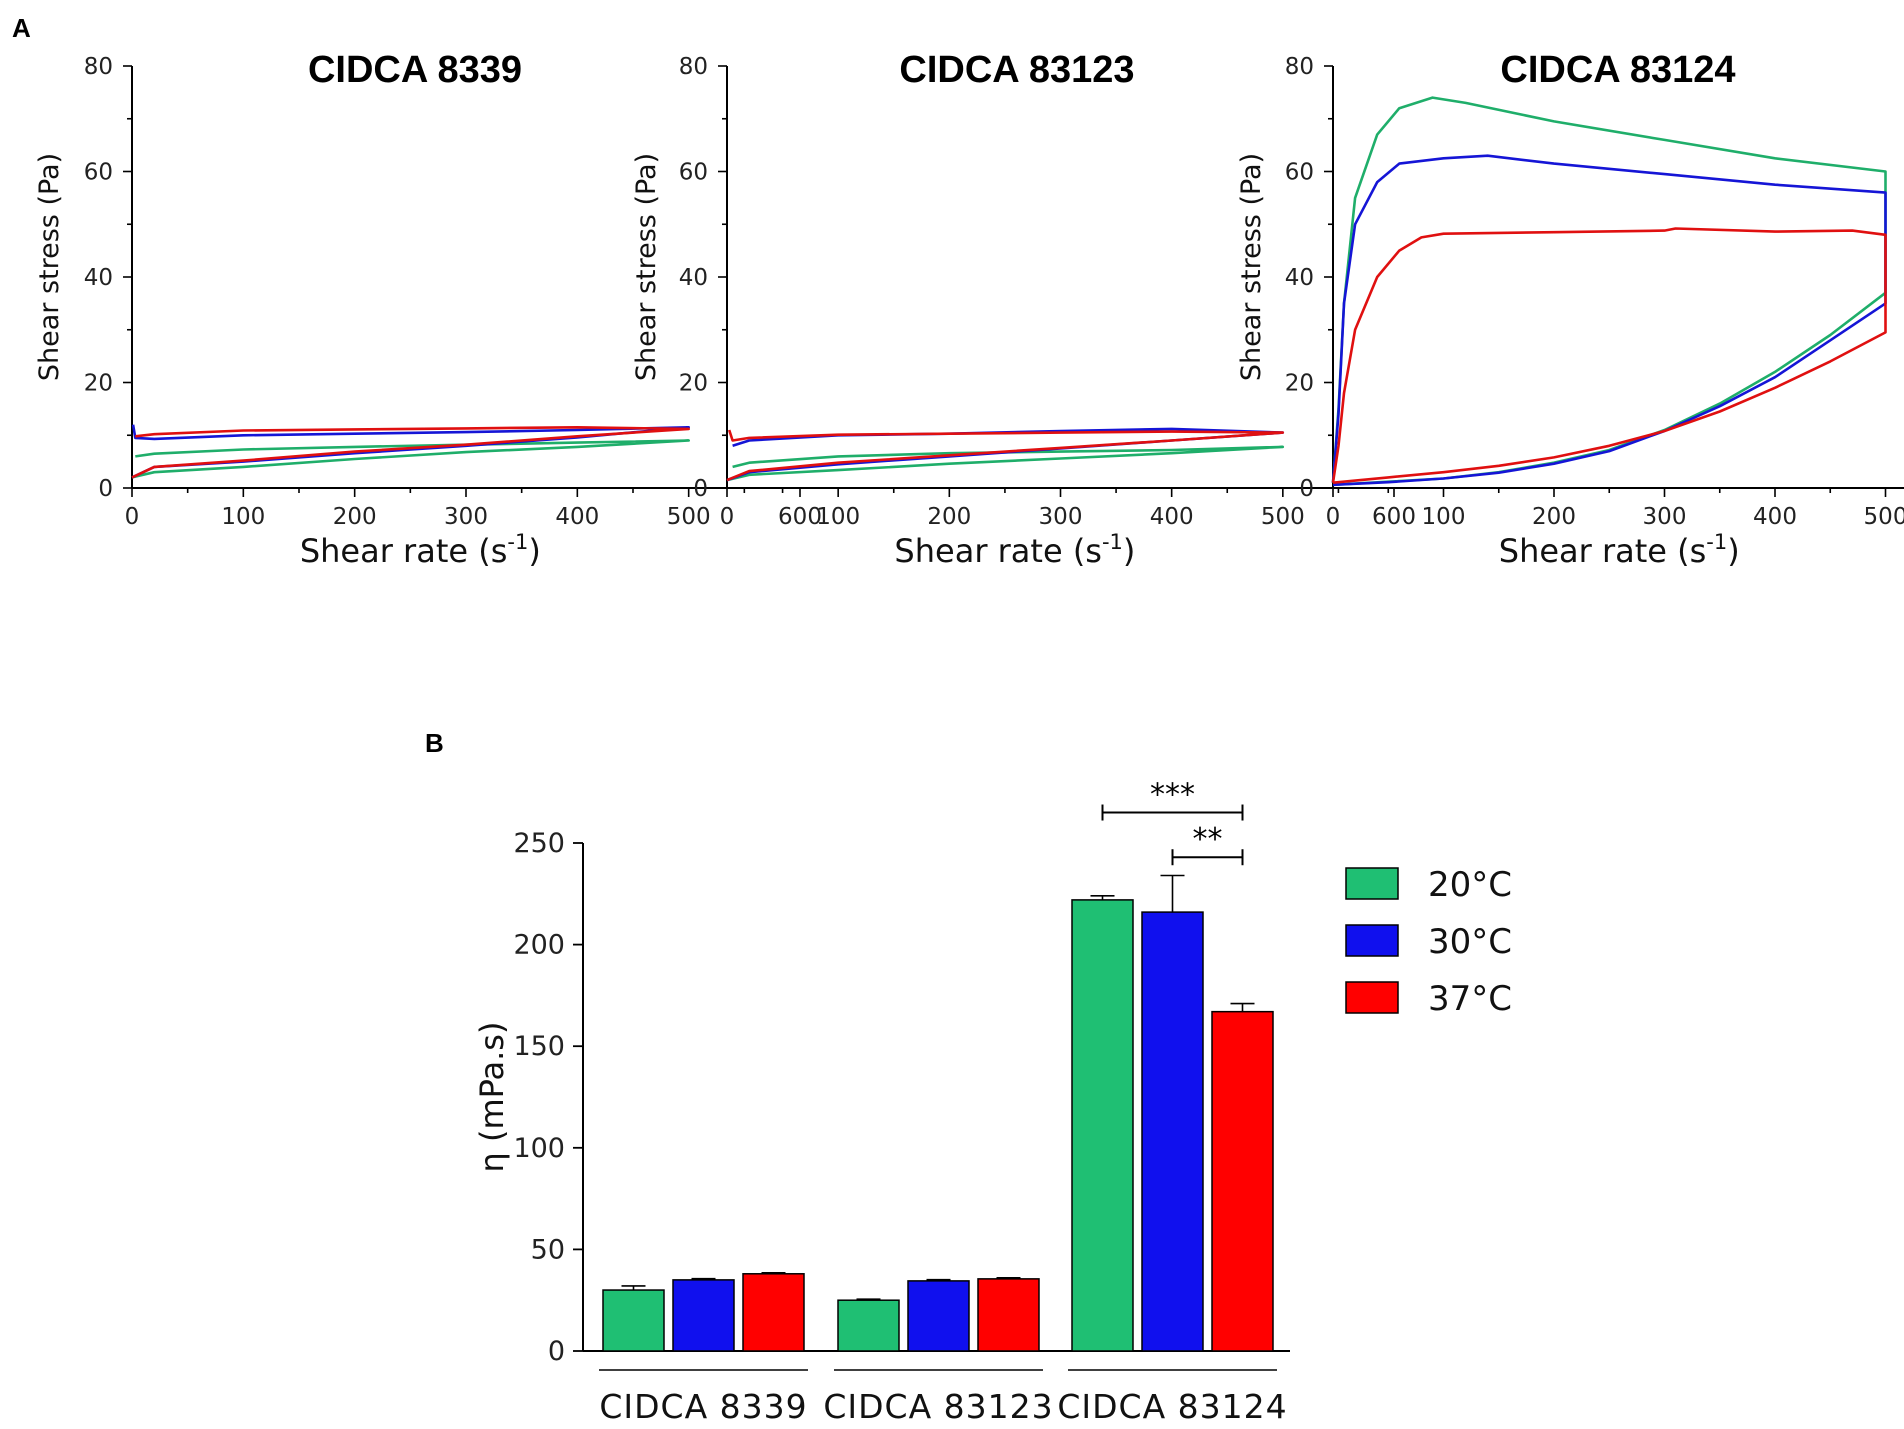 This screenshot has height=1429, width=1904. What do you see at coordinates (548, 1249) in the screenshot?
I see `bar-y-tick-label: 50` at bounding box center [548, 1249].